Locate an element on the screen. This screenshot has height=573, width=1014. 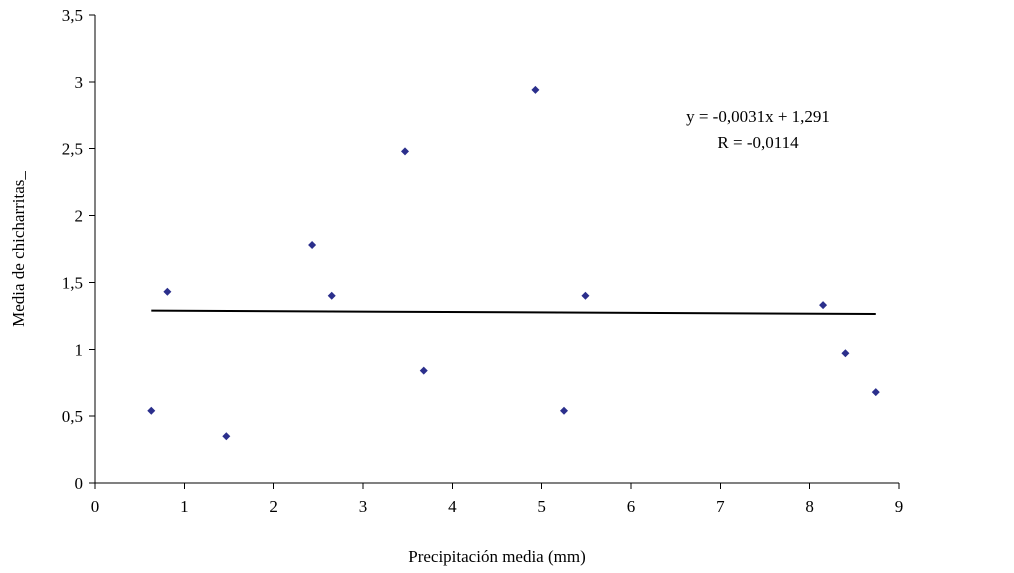
x-tick-label: 0 is located at coordinates (95, 506).